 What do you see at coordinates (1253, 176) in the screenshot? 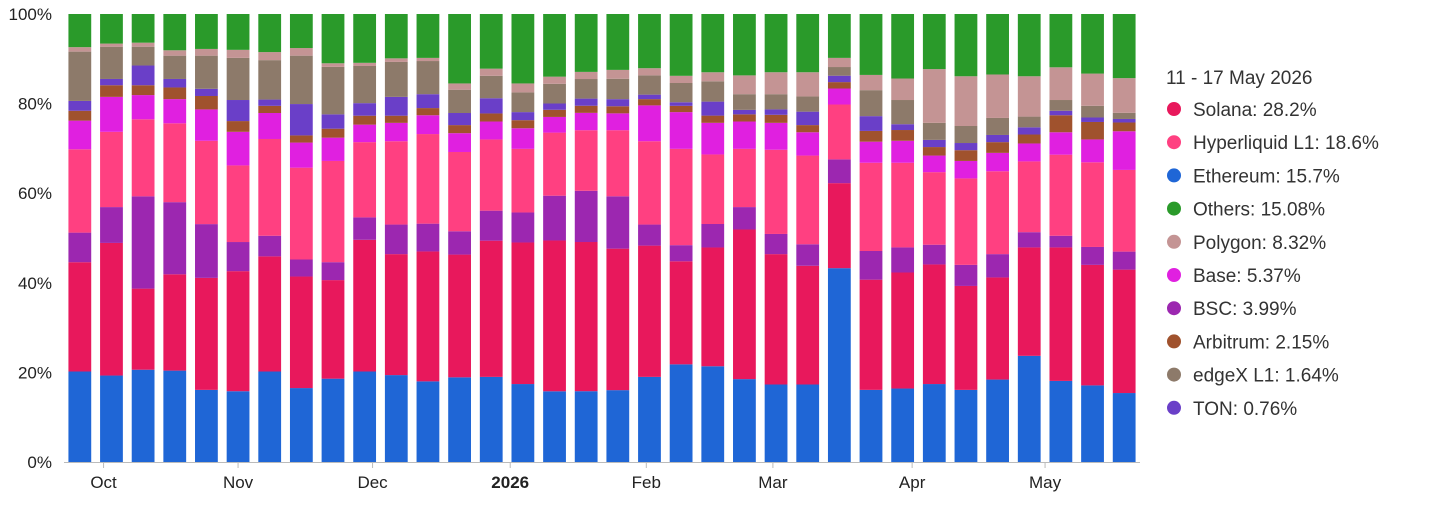
I see `legend-item: Ethereum: 15.7%` at bounding box center [1253, 176].